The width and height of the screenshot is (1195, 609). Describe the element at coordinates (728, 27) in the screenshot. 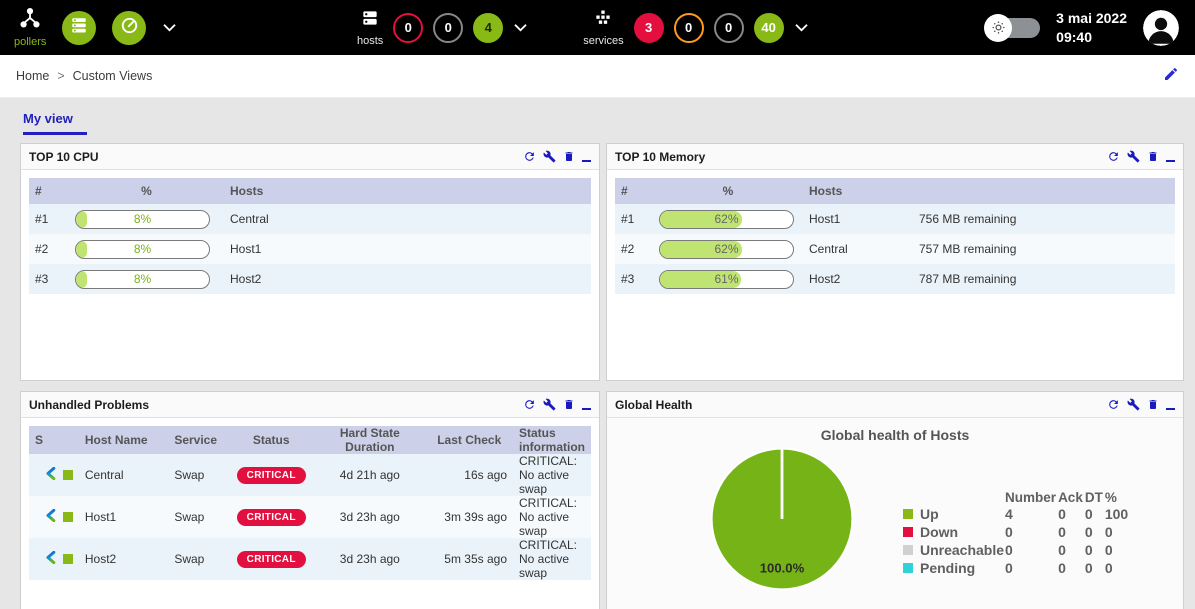

I see `services-unknown-counter: 0` at that location.